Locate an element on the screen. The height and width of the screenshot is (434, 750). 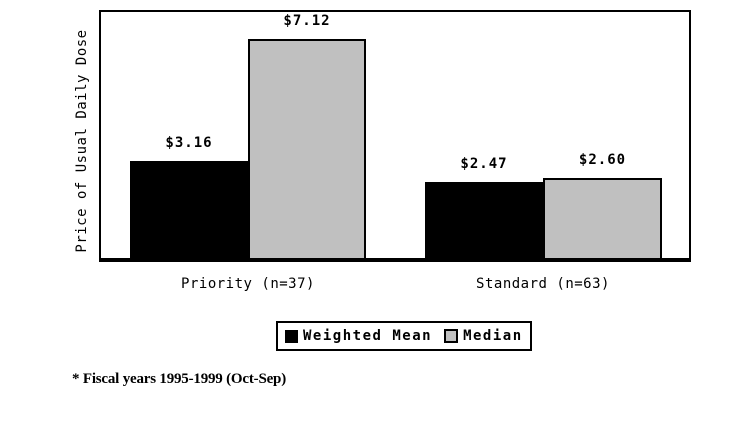
bar-priority-weighted-mean is located at coordinates (189, 209).